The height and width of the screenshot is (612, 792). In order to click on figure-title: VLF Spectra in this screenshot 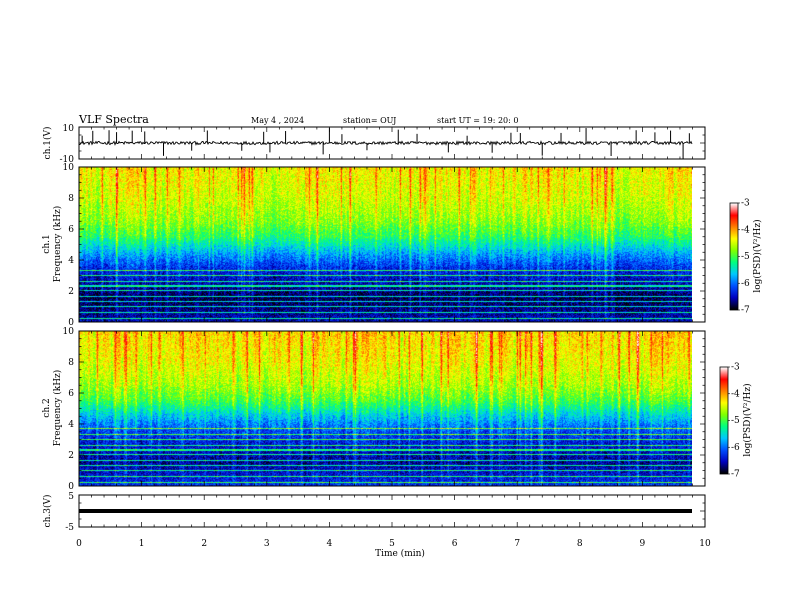, I will do `click(113, 119)`.